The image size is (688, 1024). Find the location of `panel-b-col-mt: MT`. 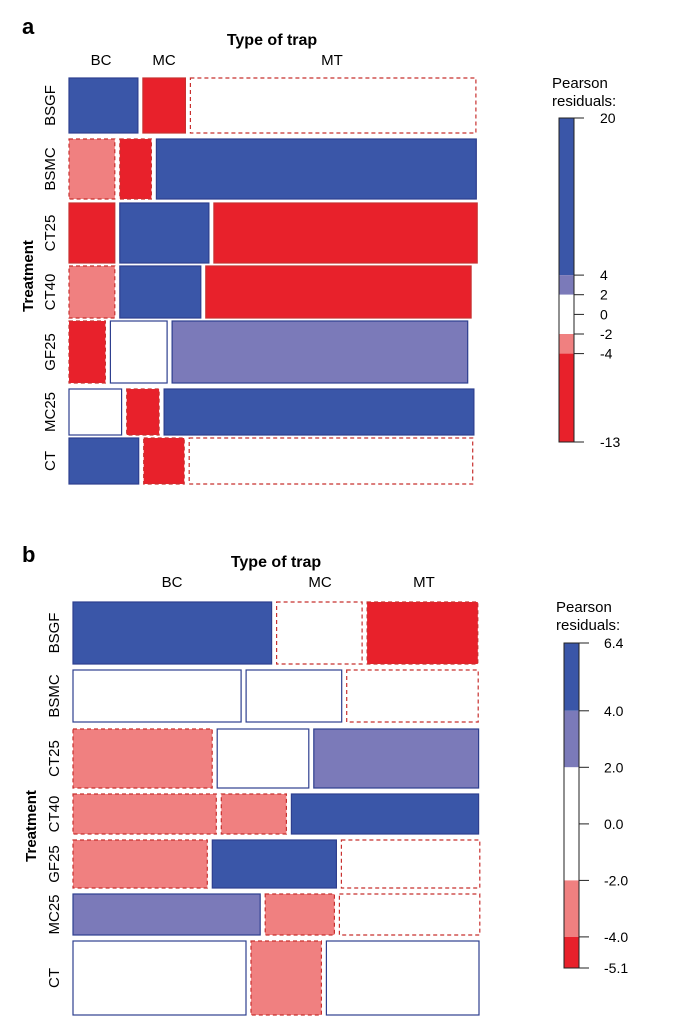

panel-b-col-mt: MT is located at coordinates (424, 582).